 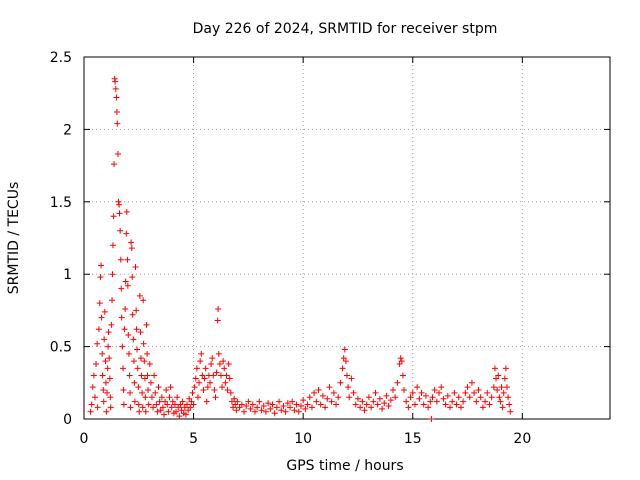 What do you see at coordinates (61, 203) in the screenshot?
I see `y-tick-label: 1.5` at bounding box center [61, 203].